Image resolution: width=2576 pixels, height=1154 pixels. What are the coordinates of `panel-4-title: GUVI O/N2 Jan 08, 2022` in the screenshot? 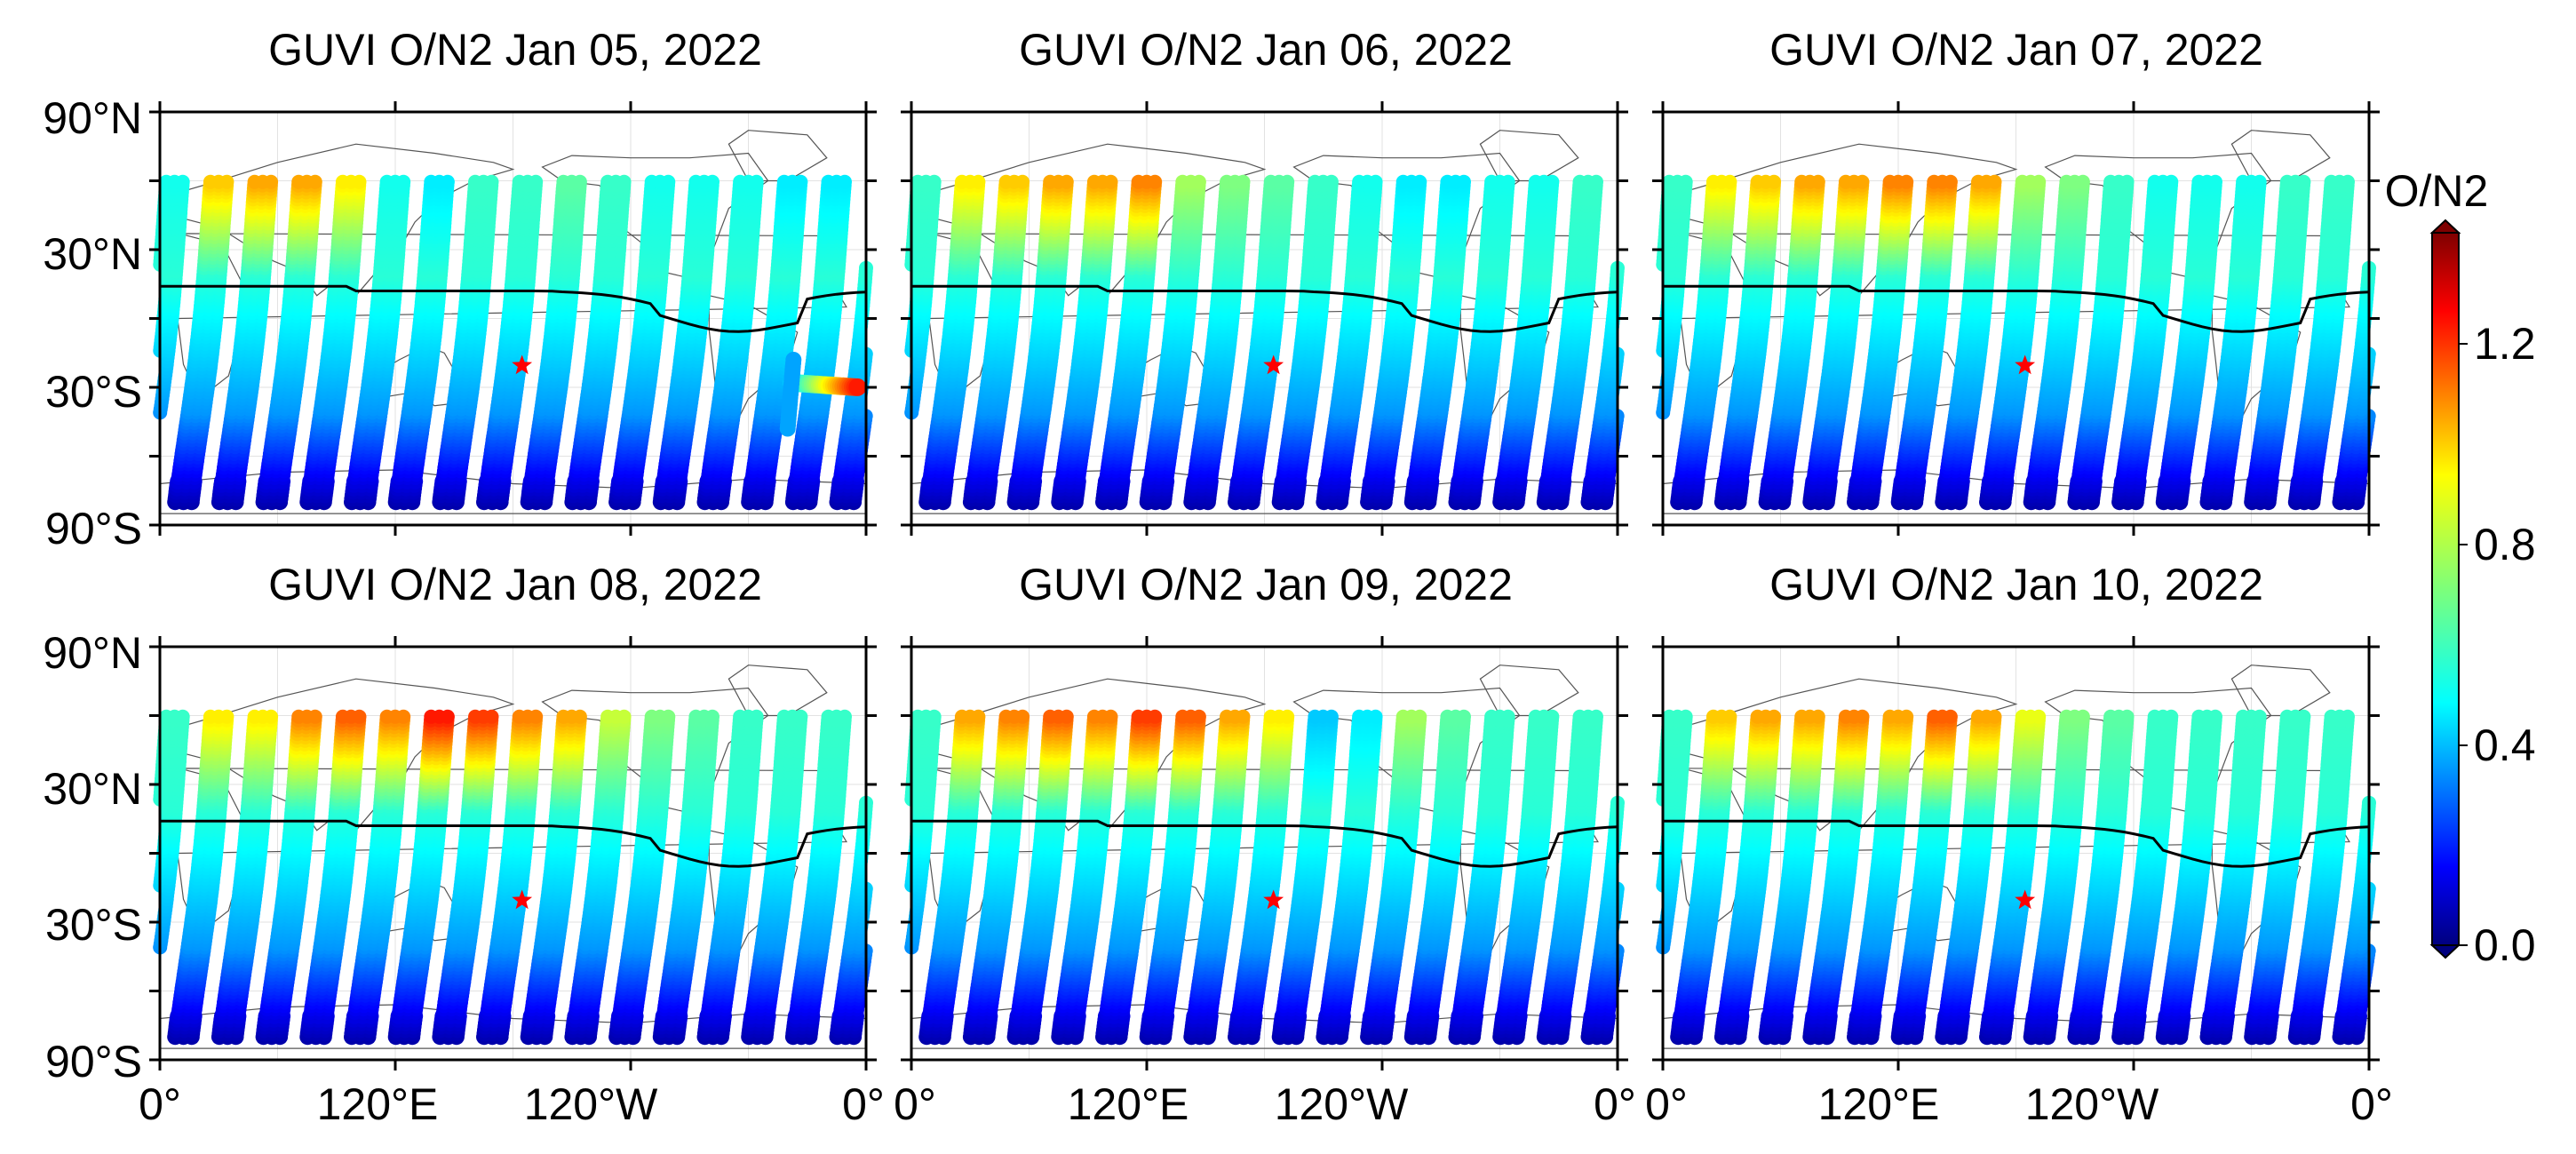 It's located at (515, 584).